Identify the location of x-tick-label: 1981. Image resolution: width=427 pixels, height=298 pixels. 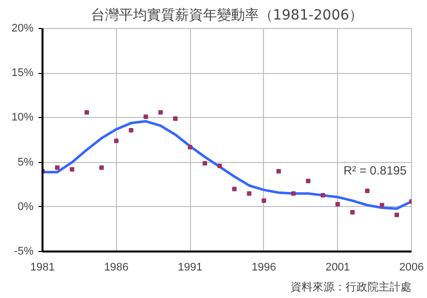
(42, 268).